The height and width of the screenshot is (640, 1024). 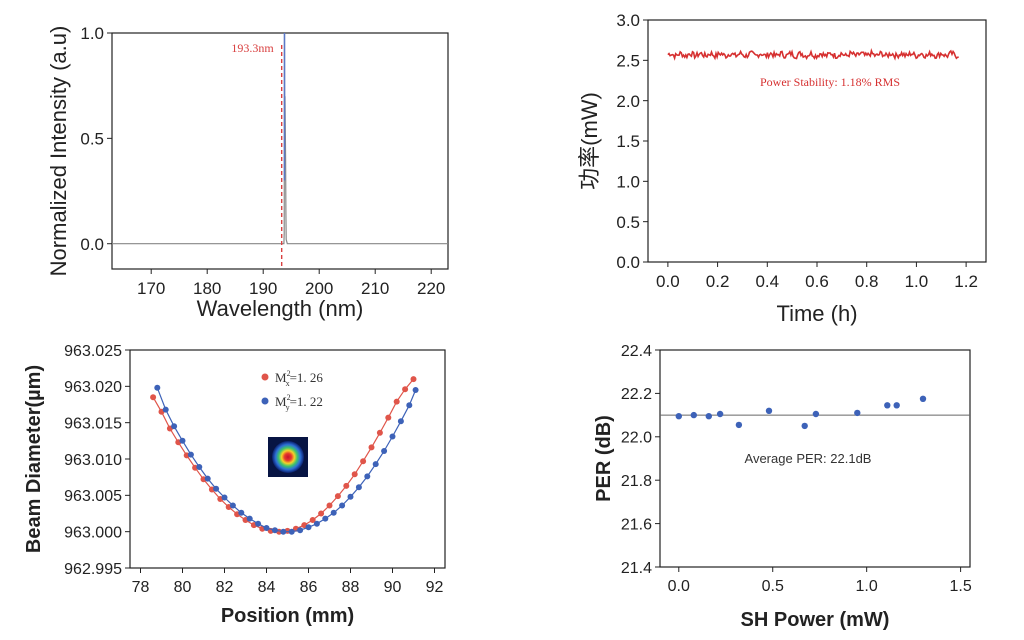 What do you see at coordinates (183, 587) in the screenshot?
I see `x-tick-label: 80` at bounding box center [183, 587].